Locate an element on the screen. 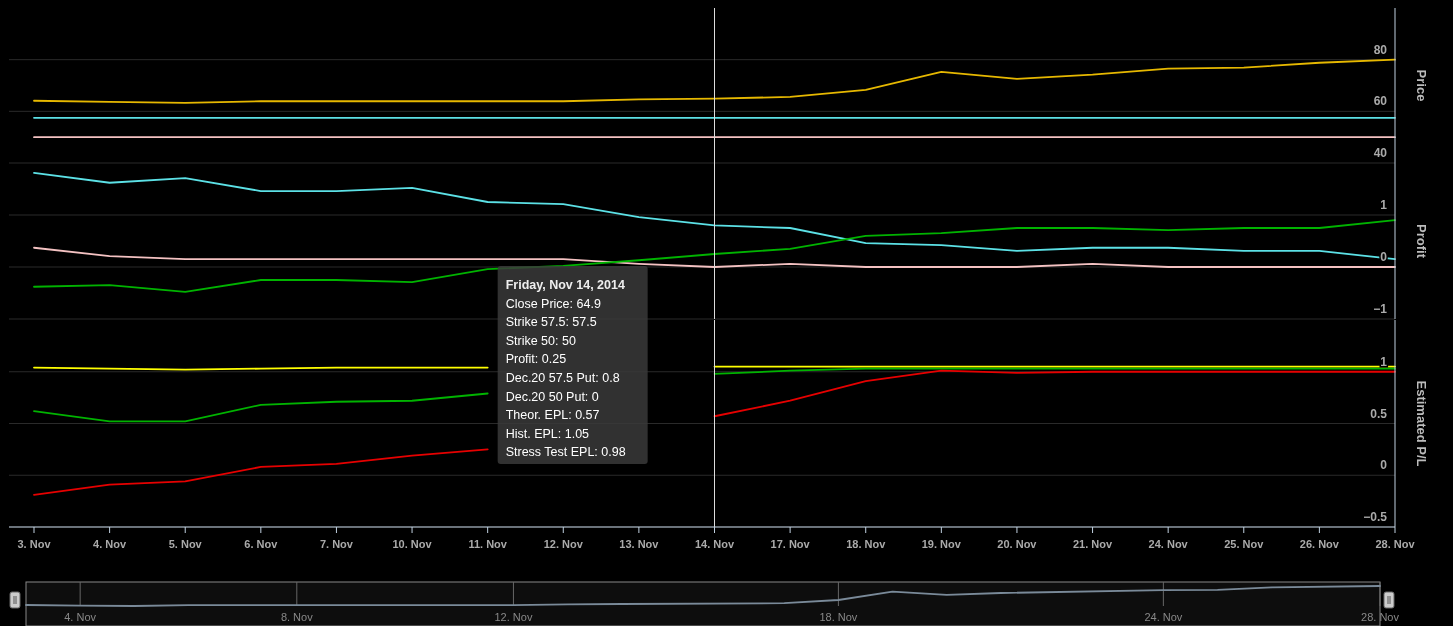 This screenshot has height=626, width=1453. y-tick-label: 0 is located at coordinates (1384, 465).